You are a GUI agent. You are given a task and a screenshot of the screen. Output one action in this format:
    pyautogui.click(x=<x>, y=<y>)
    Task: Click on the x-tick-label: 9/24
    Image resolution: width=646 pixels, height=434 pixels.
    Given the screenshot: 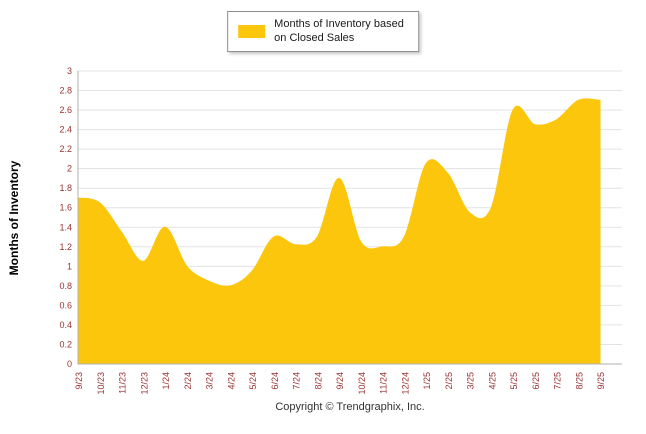 What is the action you would take?
    pyautogui.click(x=340, y=381)
    